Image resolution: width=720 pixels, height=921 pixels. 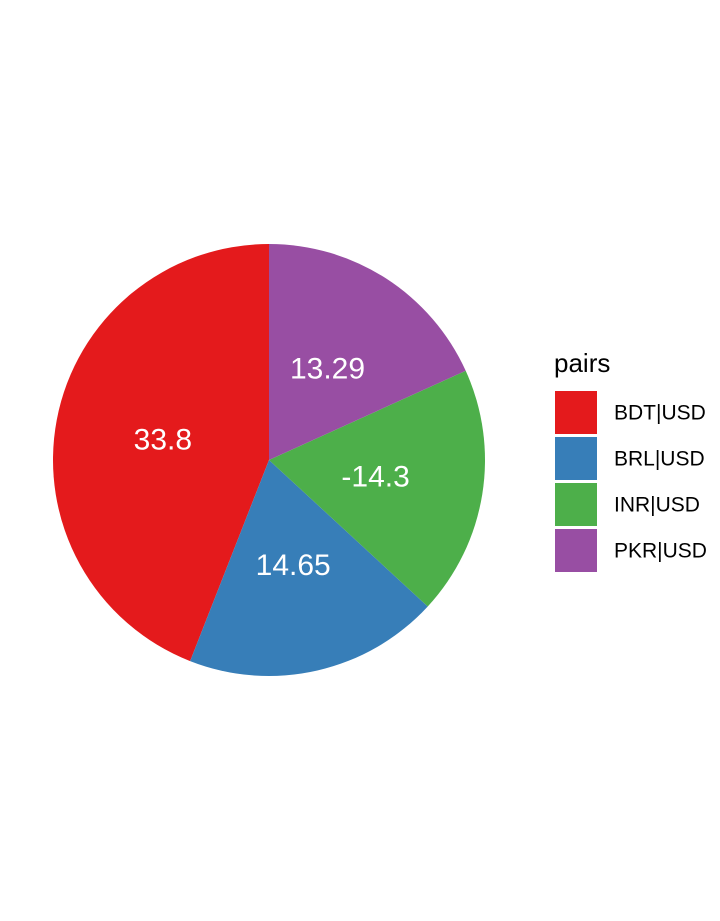 I want to click on legend-label: BRL|USD, so click(x=659, y=459).